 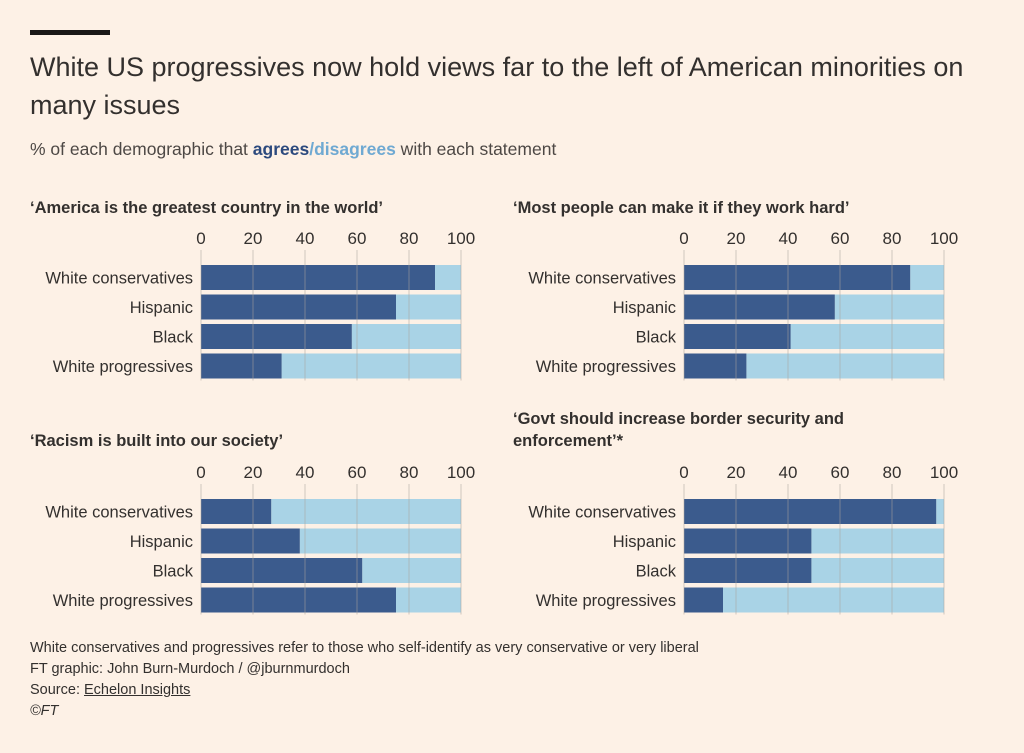 What do you see at coordinates (70, 32) in the screenshot?
I see `brand-top-rule` at bounding box center [70, 32].